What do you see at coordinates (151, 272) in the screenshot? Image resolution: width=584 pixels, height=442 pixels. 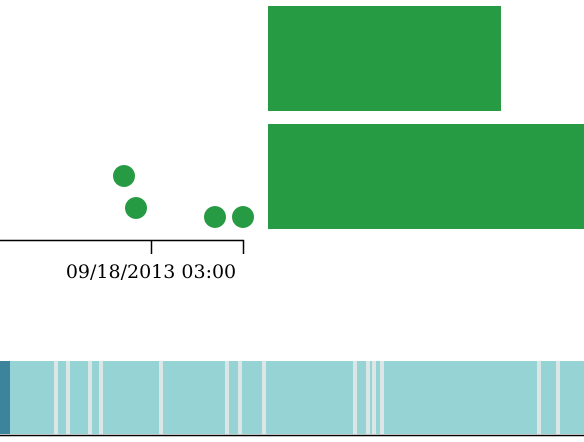 I see `axis-tick-label: 09/18/2013 03:00` at bounding box center [151, 272].